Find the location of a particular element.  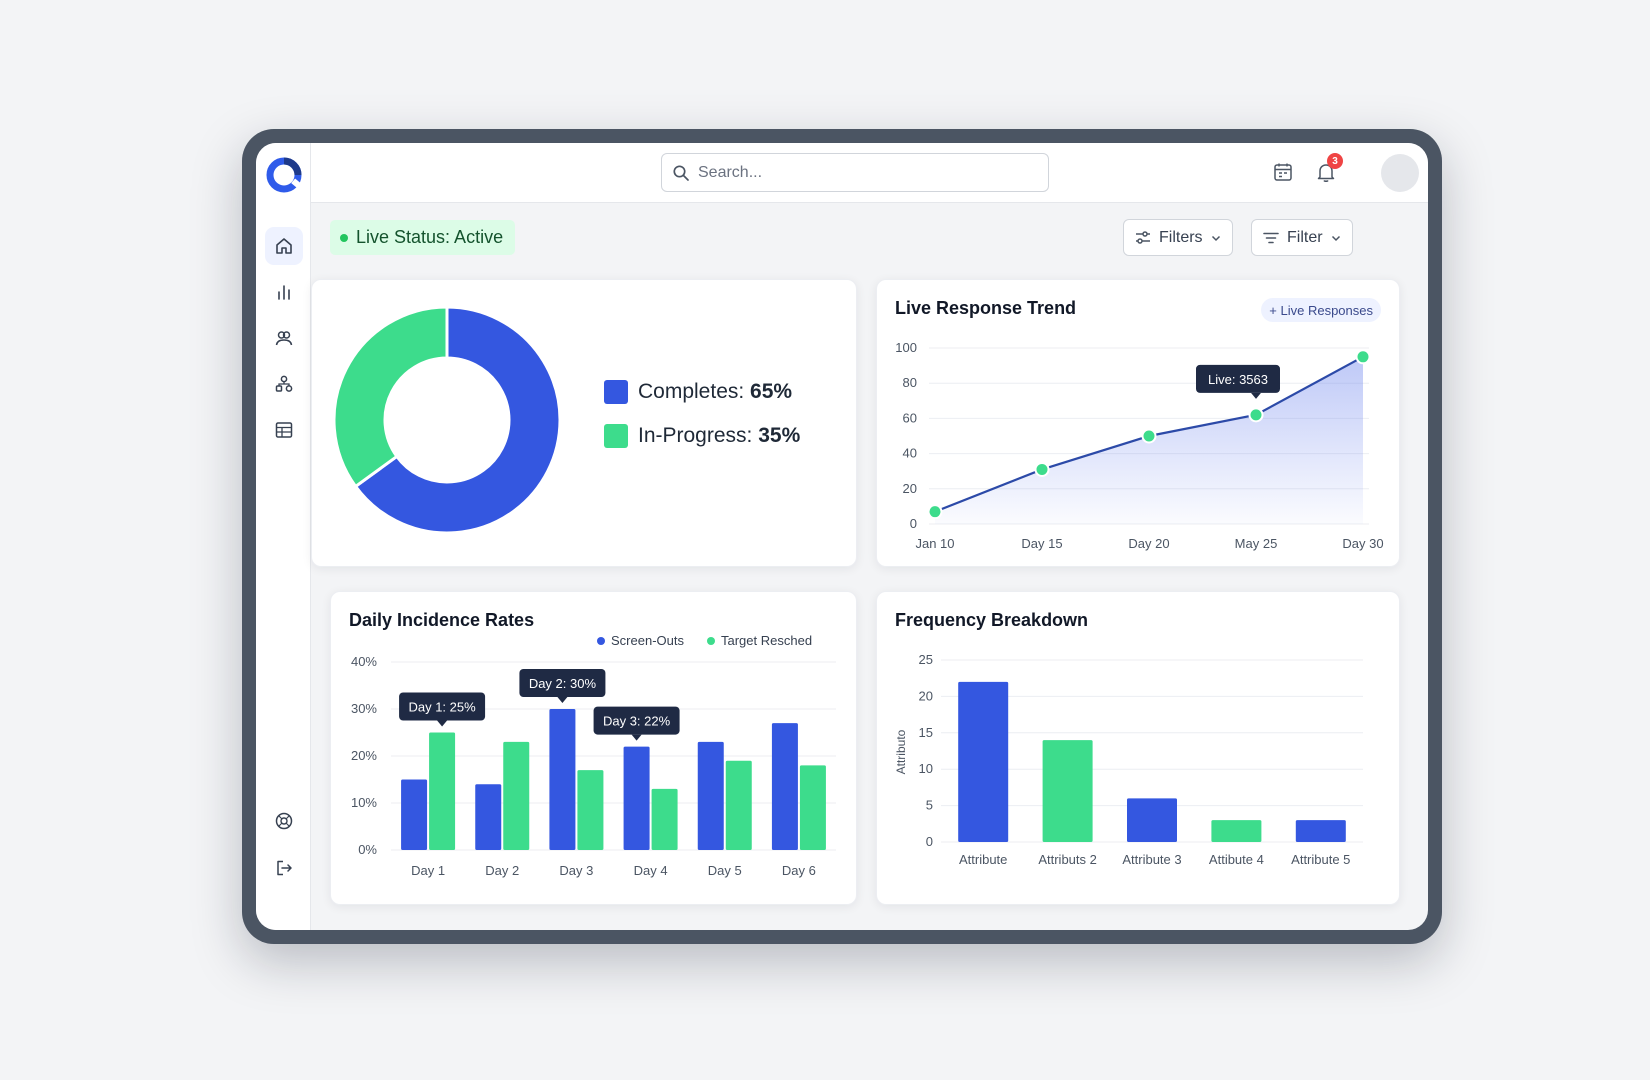

sidebar-item-home is located at coordinates (284, 246).